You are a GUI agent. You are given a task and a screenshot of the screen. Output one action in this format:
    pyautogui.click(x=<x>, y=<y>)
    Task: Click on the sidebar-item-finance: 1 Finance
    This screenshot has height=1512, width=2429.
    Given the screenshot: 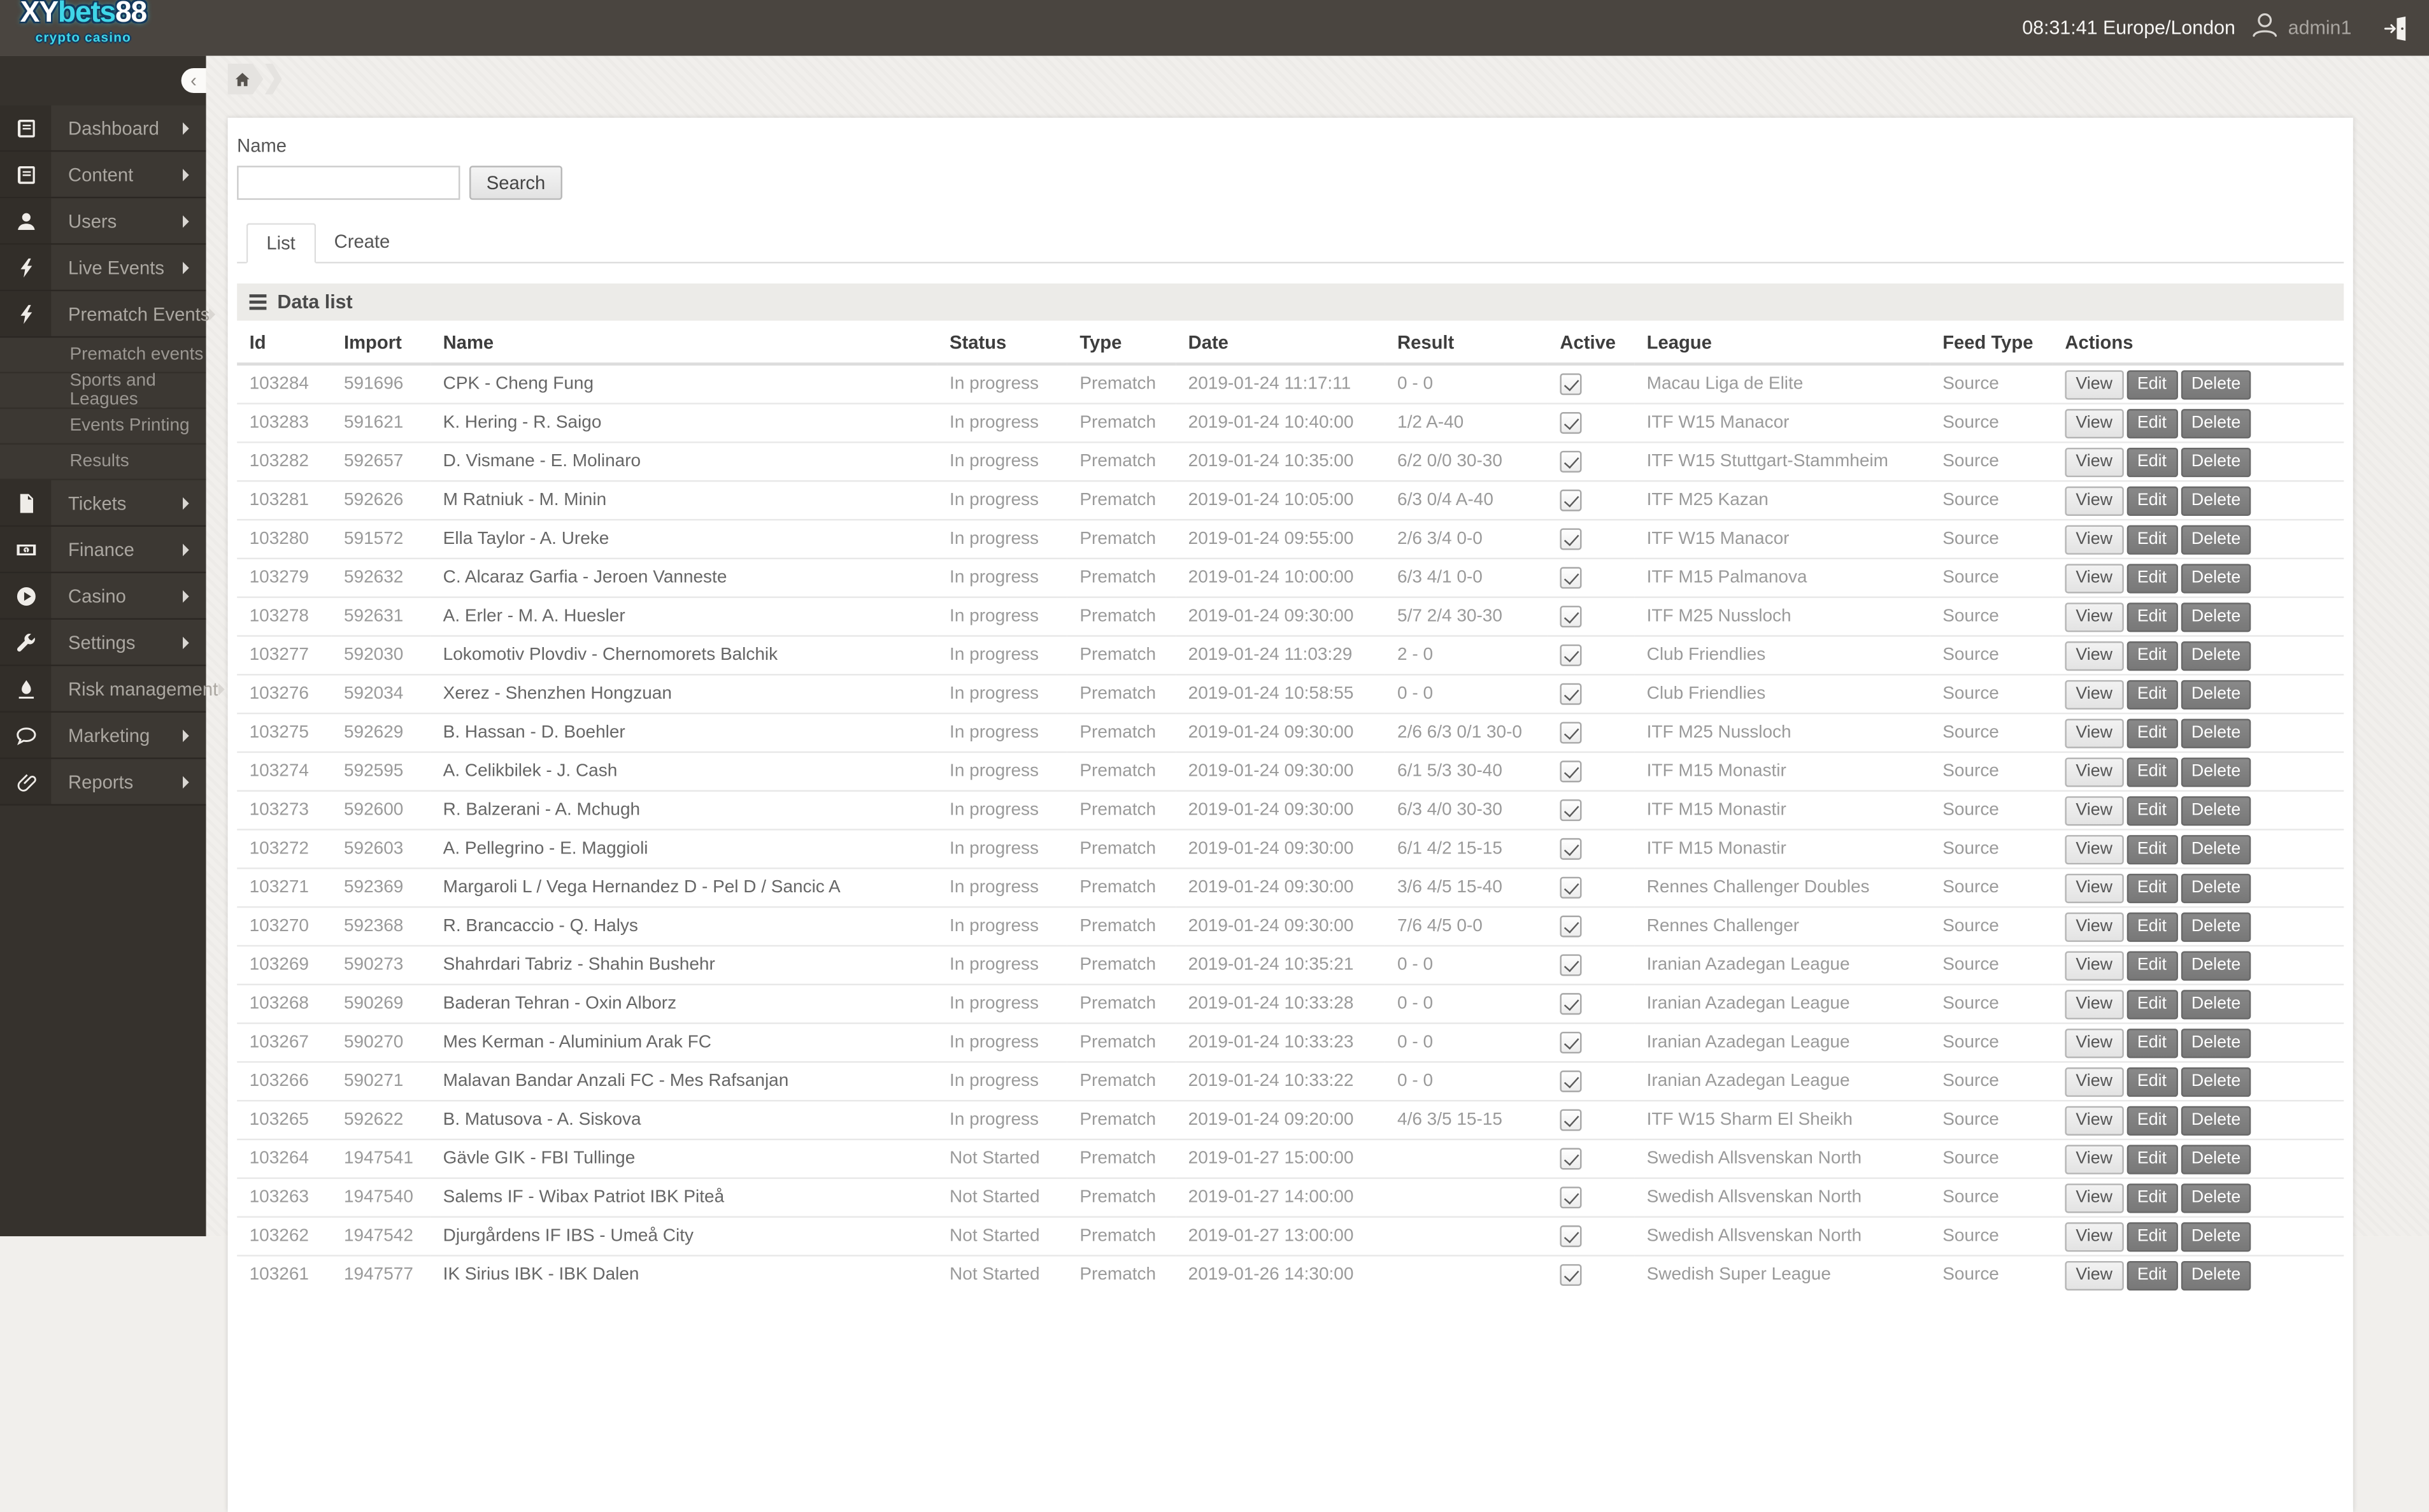 What is the action you would take?
    pyautogui.click(x=103, y=550)
    